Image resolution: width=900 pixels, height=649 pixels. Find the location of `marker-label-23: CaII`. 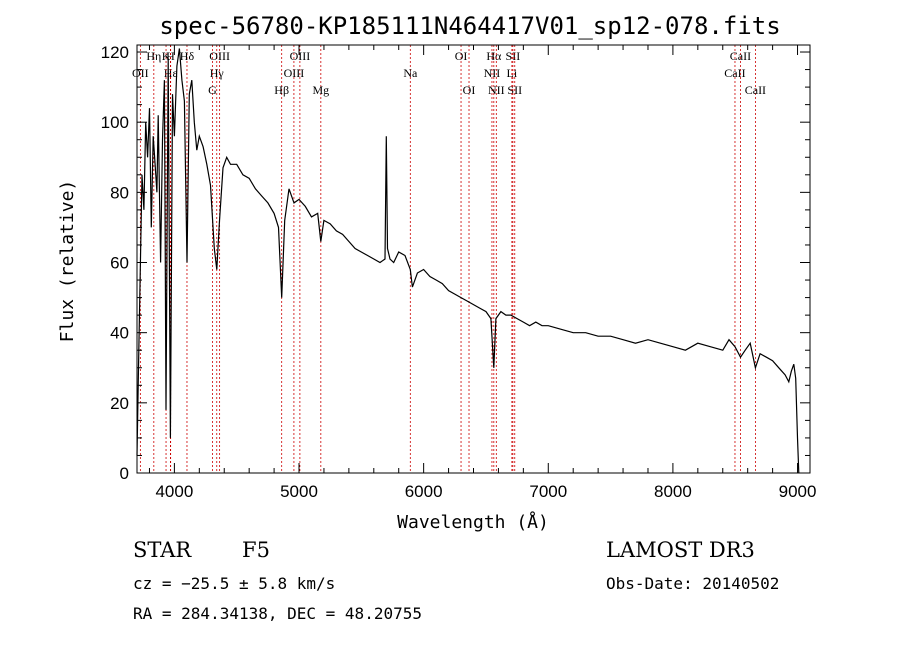

marker-label-23: CaII is located at coordinates (740, 56).